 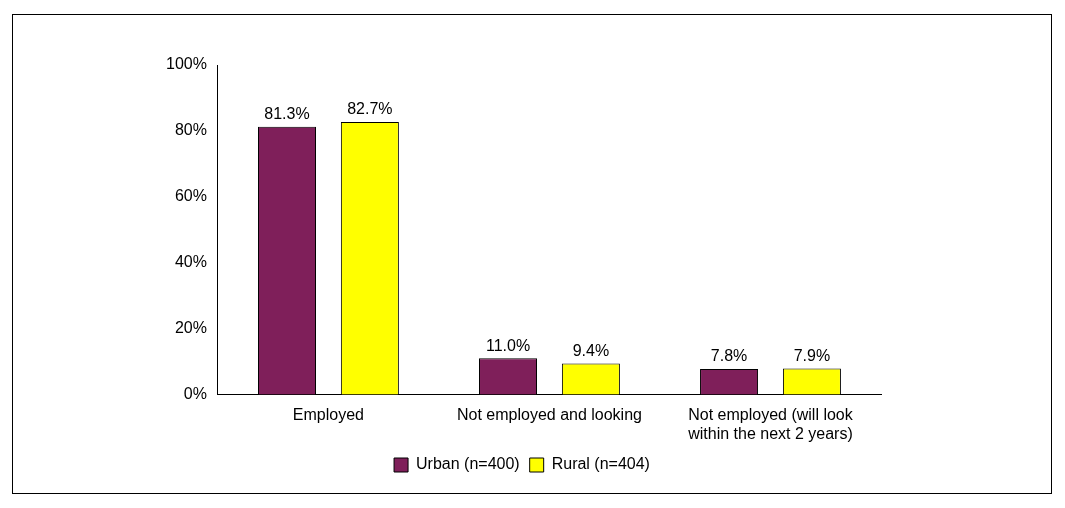 I want to click on x-tick-label: Employed, so click(x=328, y=414).